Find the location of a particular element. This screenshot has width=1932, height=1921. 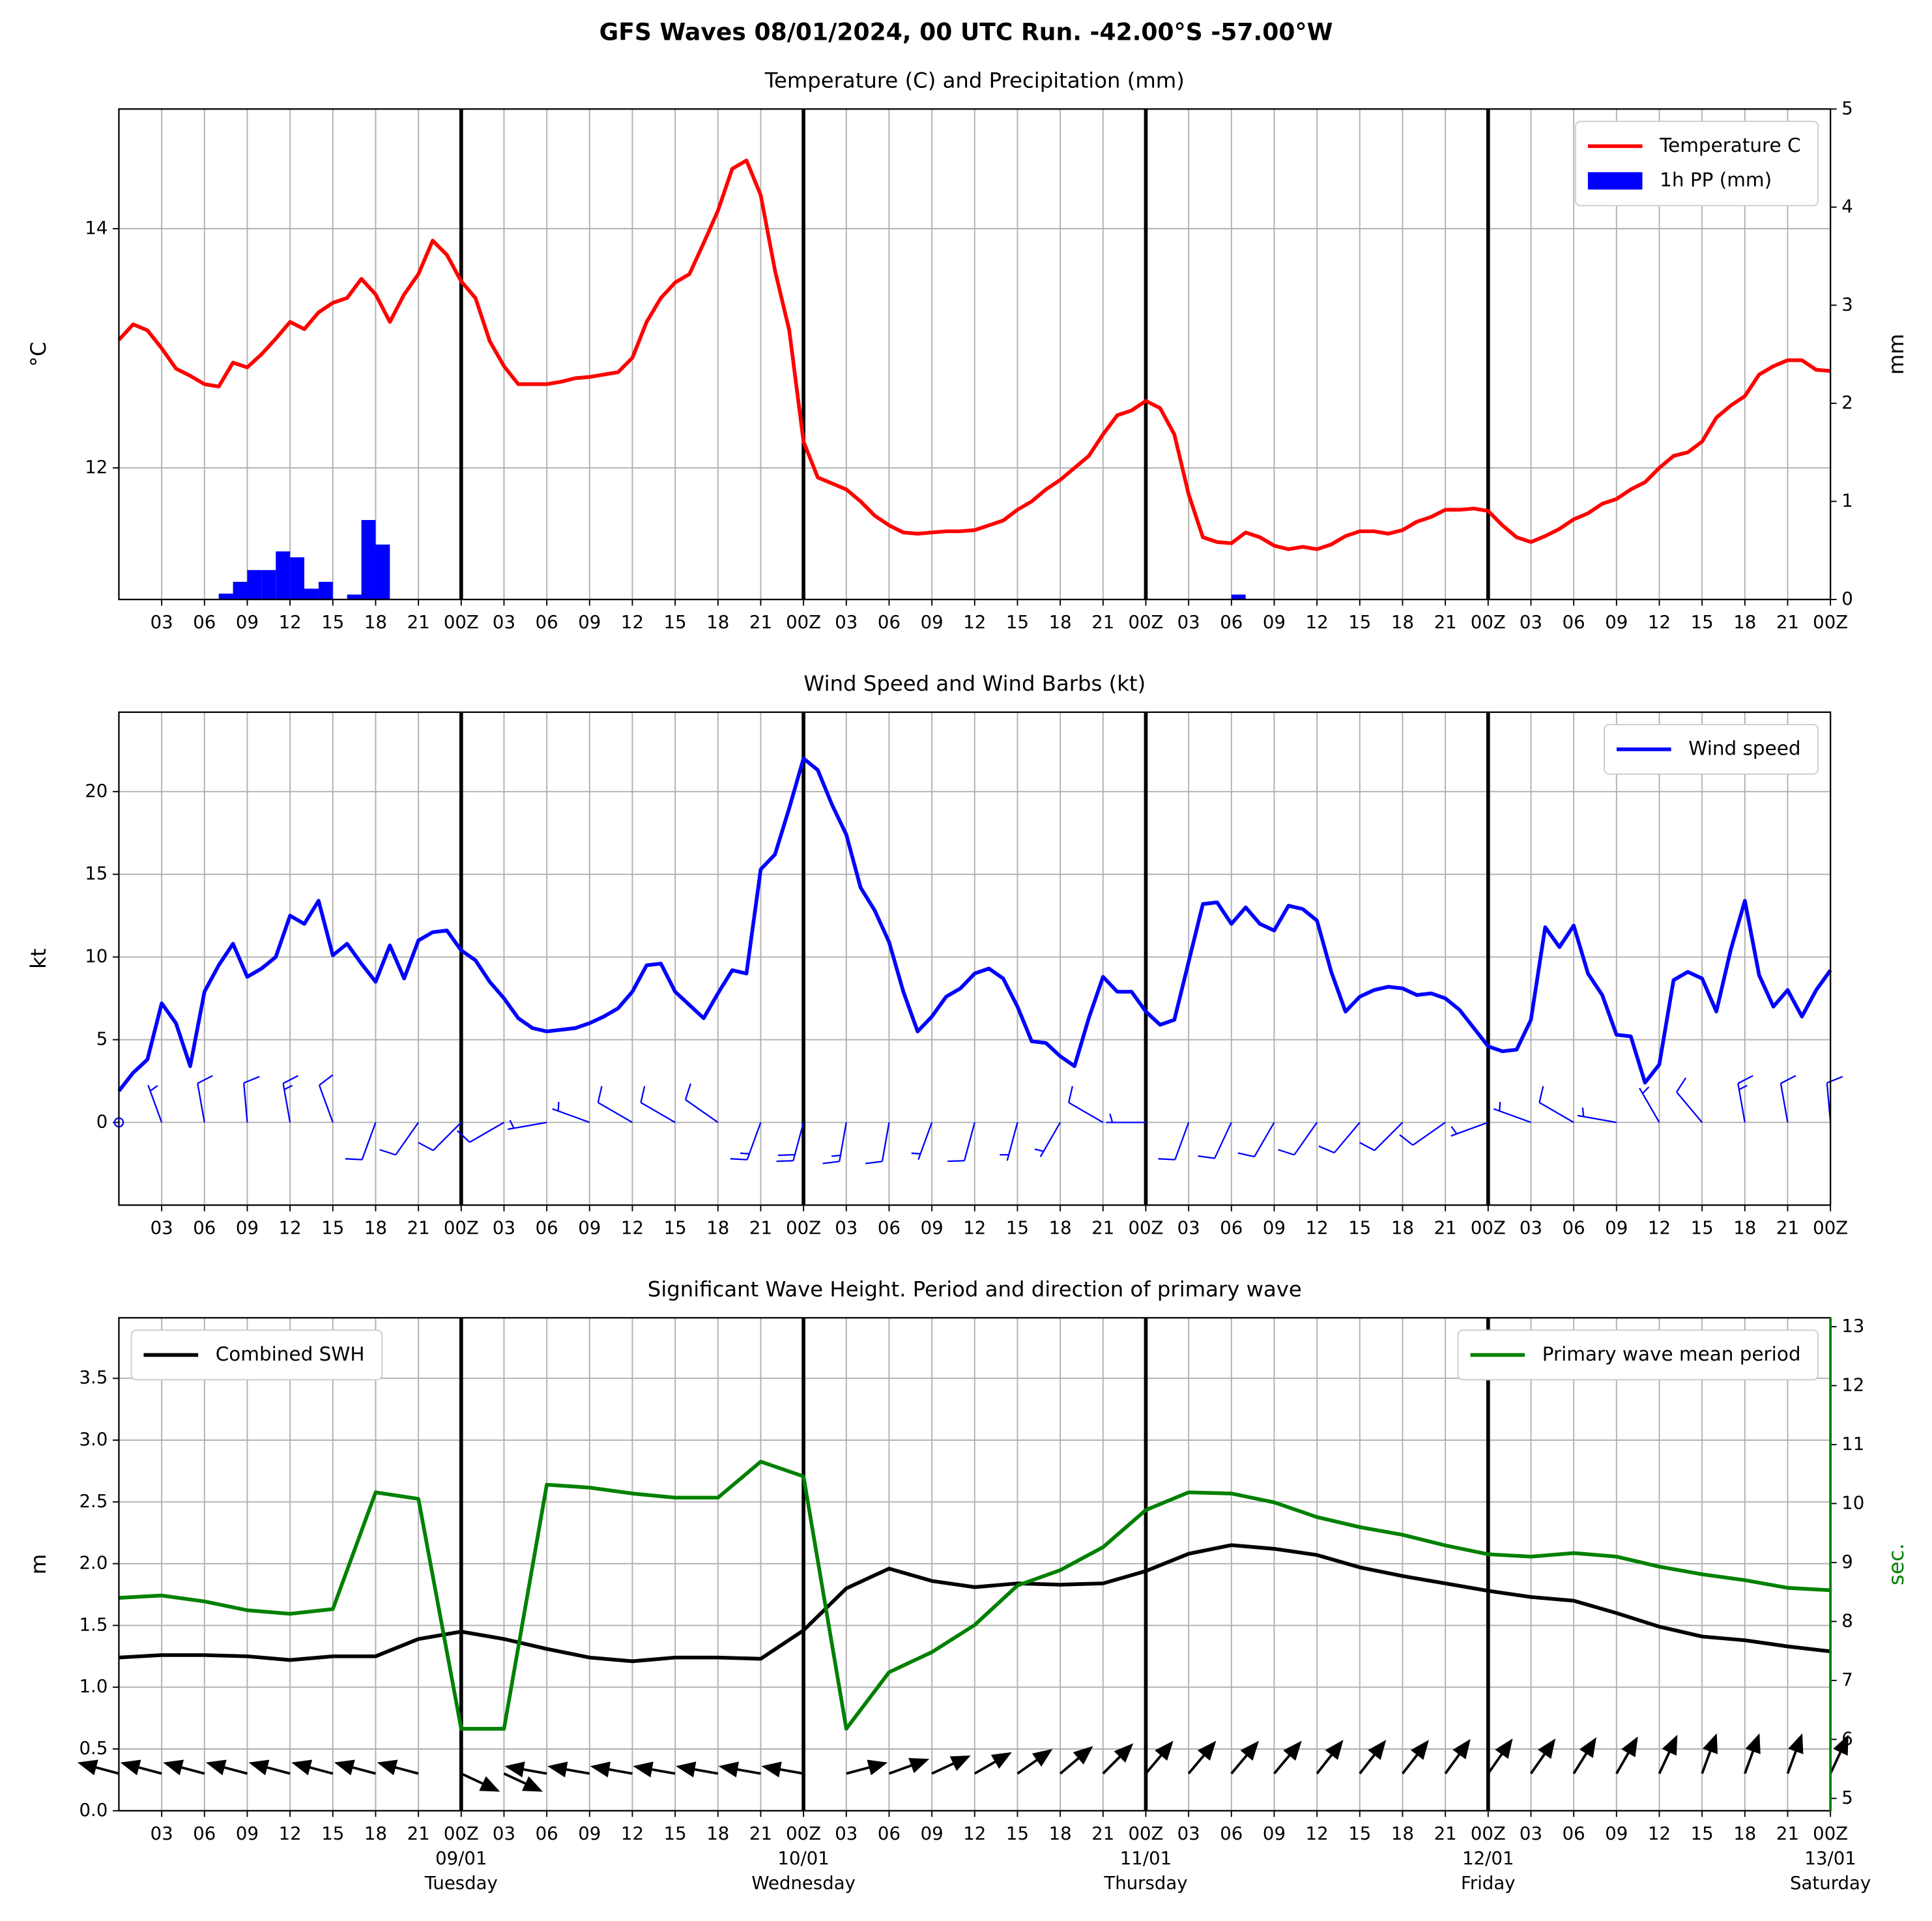

day-date-label: 13/01 is located at coordinates (1830, 1858).